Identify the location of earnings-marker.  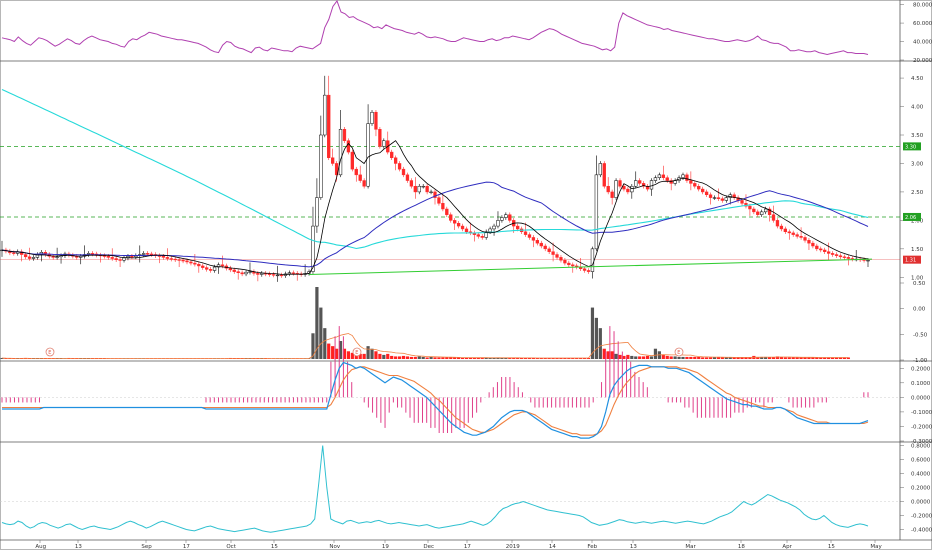
(357, 352).